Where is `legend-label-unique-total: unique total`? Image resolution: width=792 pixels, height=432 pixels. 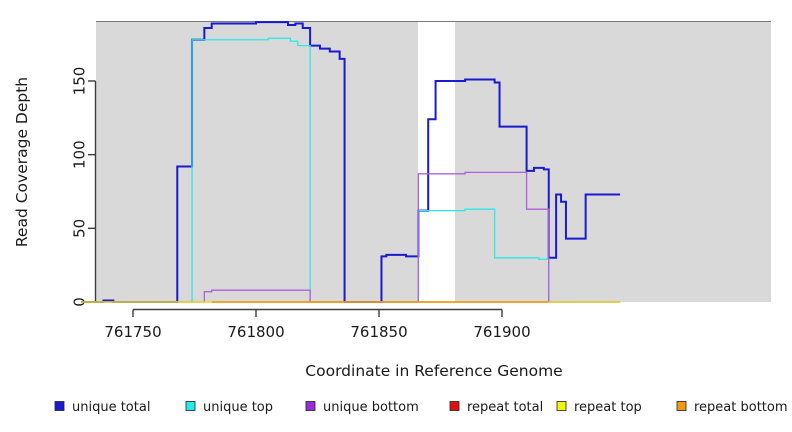 legend-label-unique-total: unique total is located at coordinates (111, 407).